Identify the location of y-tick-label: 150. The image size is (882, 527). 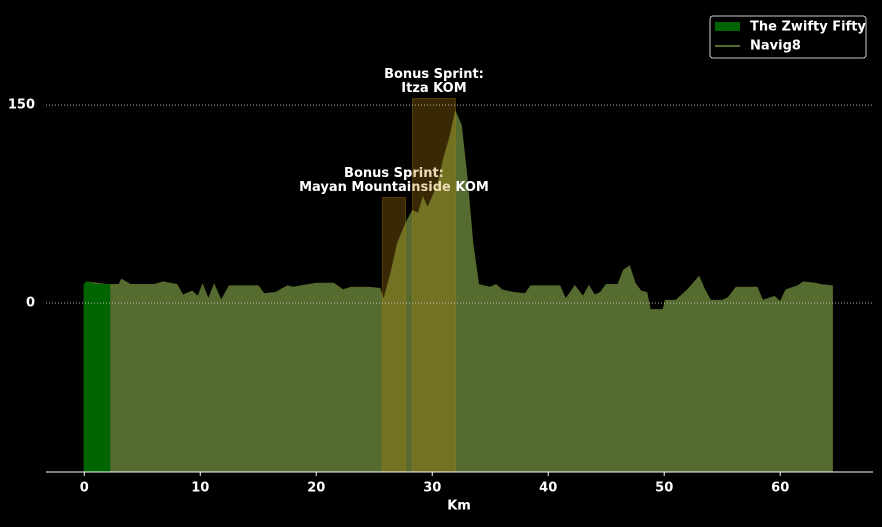
(21, 105).